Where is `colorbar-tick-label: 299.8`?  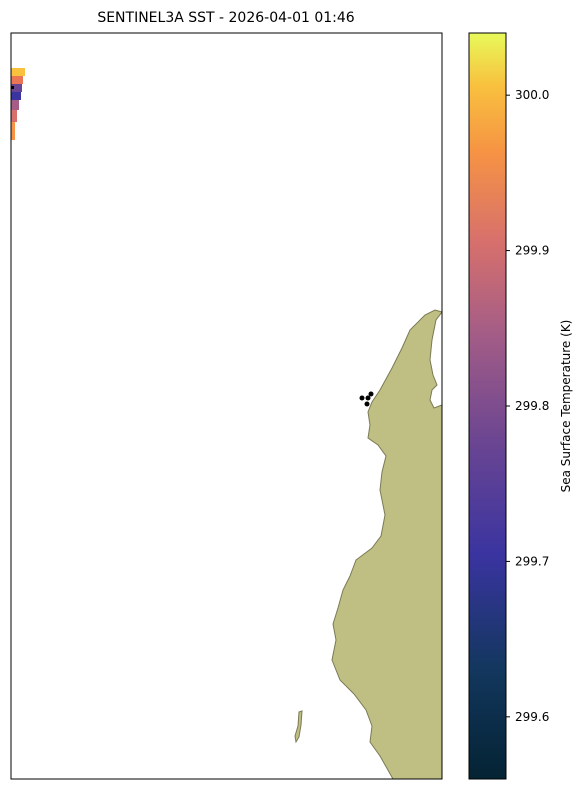 colorbar-tick-label: 299.8 is located at coordinates (532, 406).